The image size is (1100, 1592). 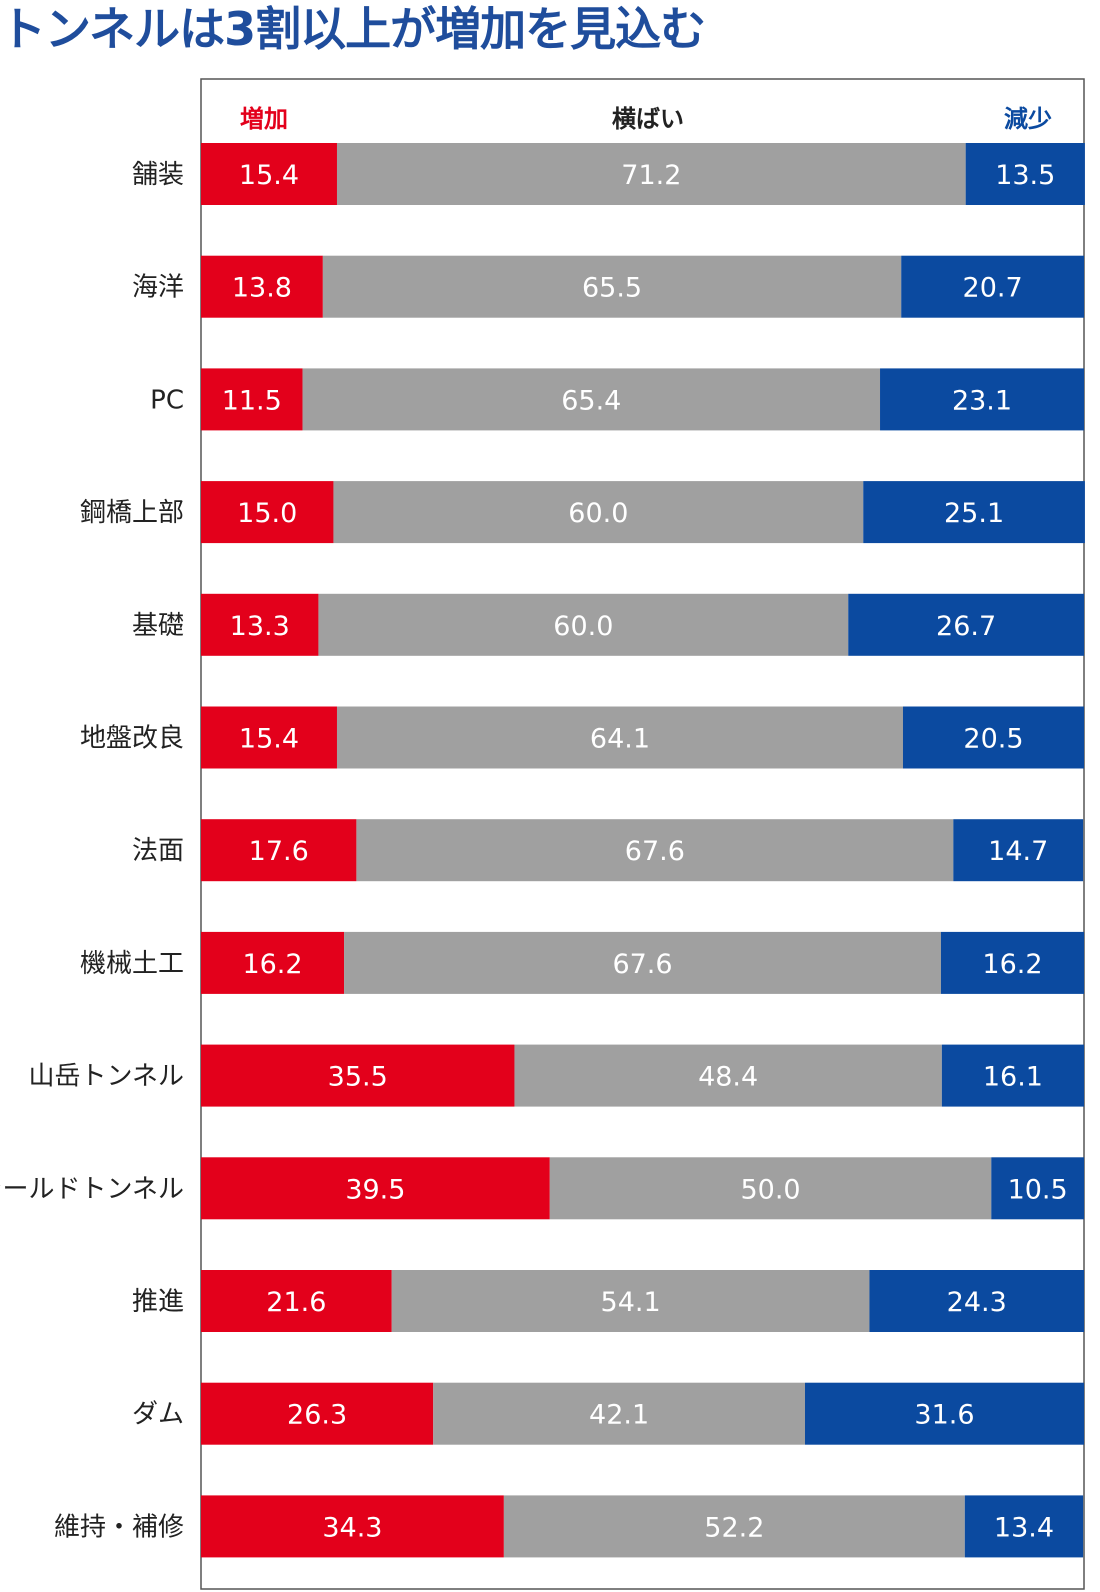 What do you see at coordinates (92, 1189) in the screenshot?
I see `category-label: シールドトンネル` at bounding box center [92, 1189].